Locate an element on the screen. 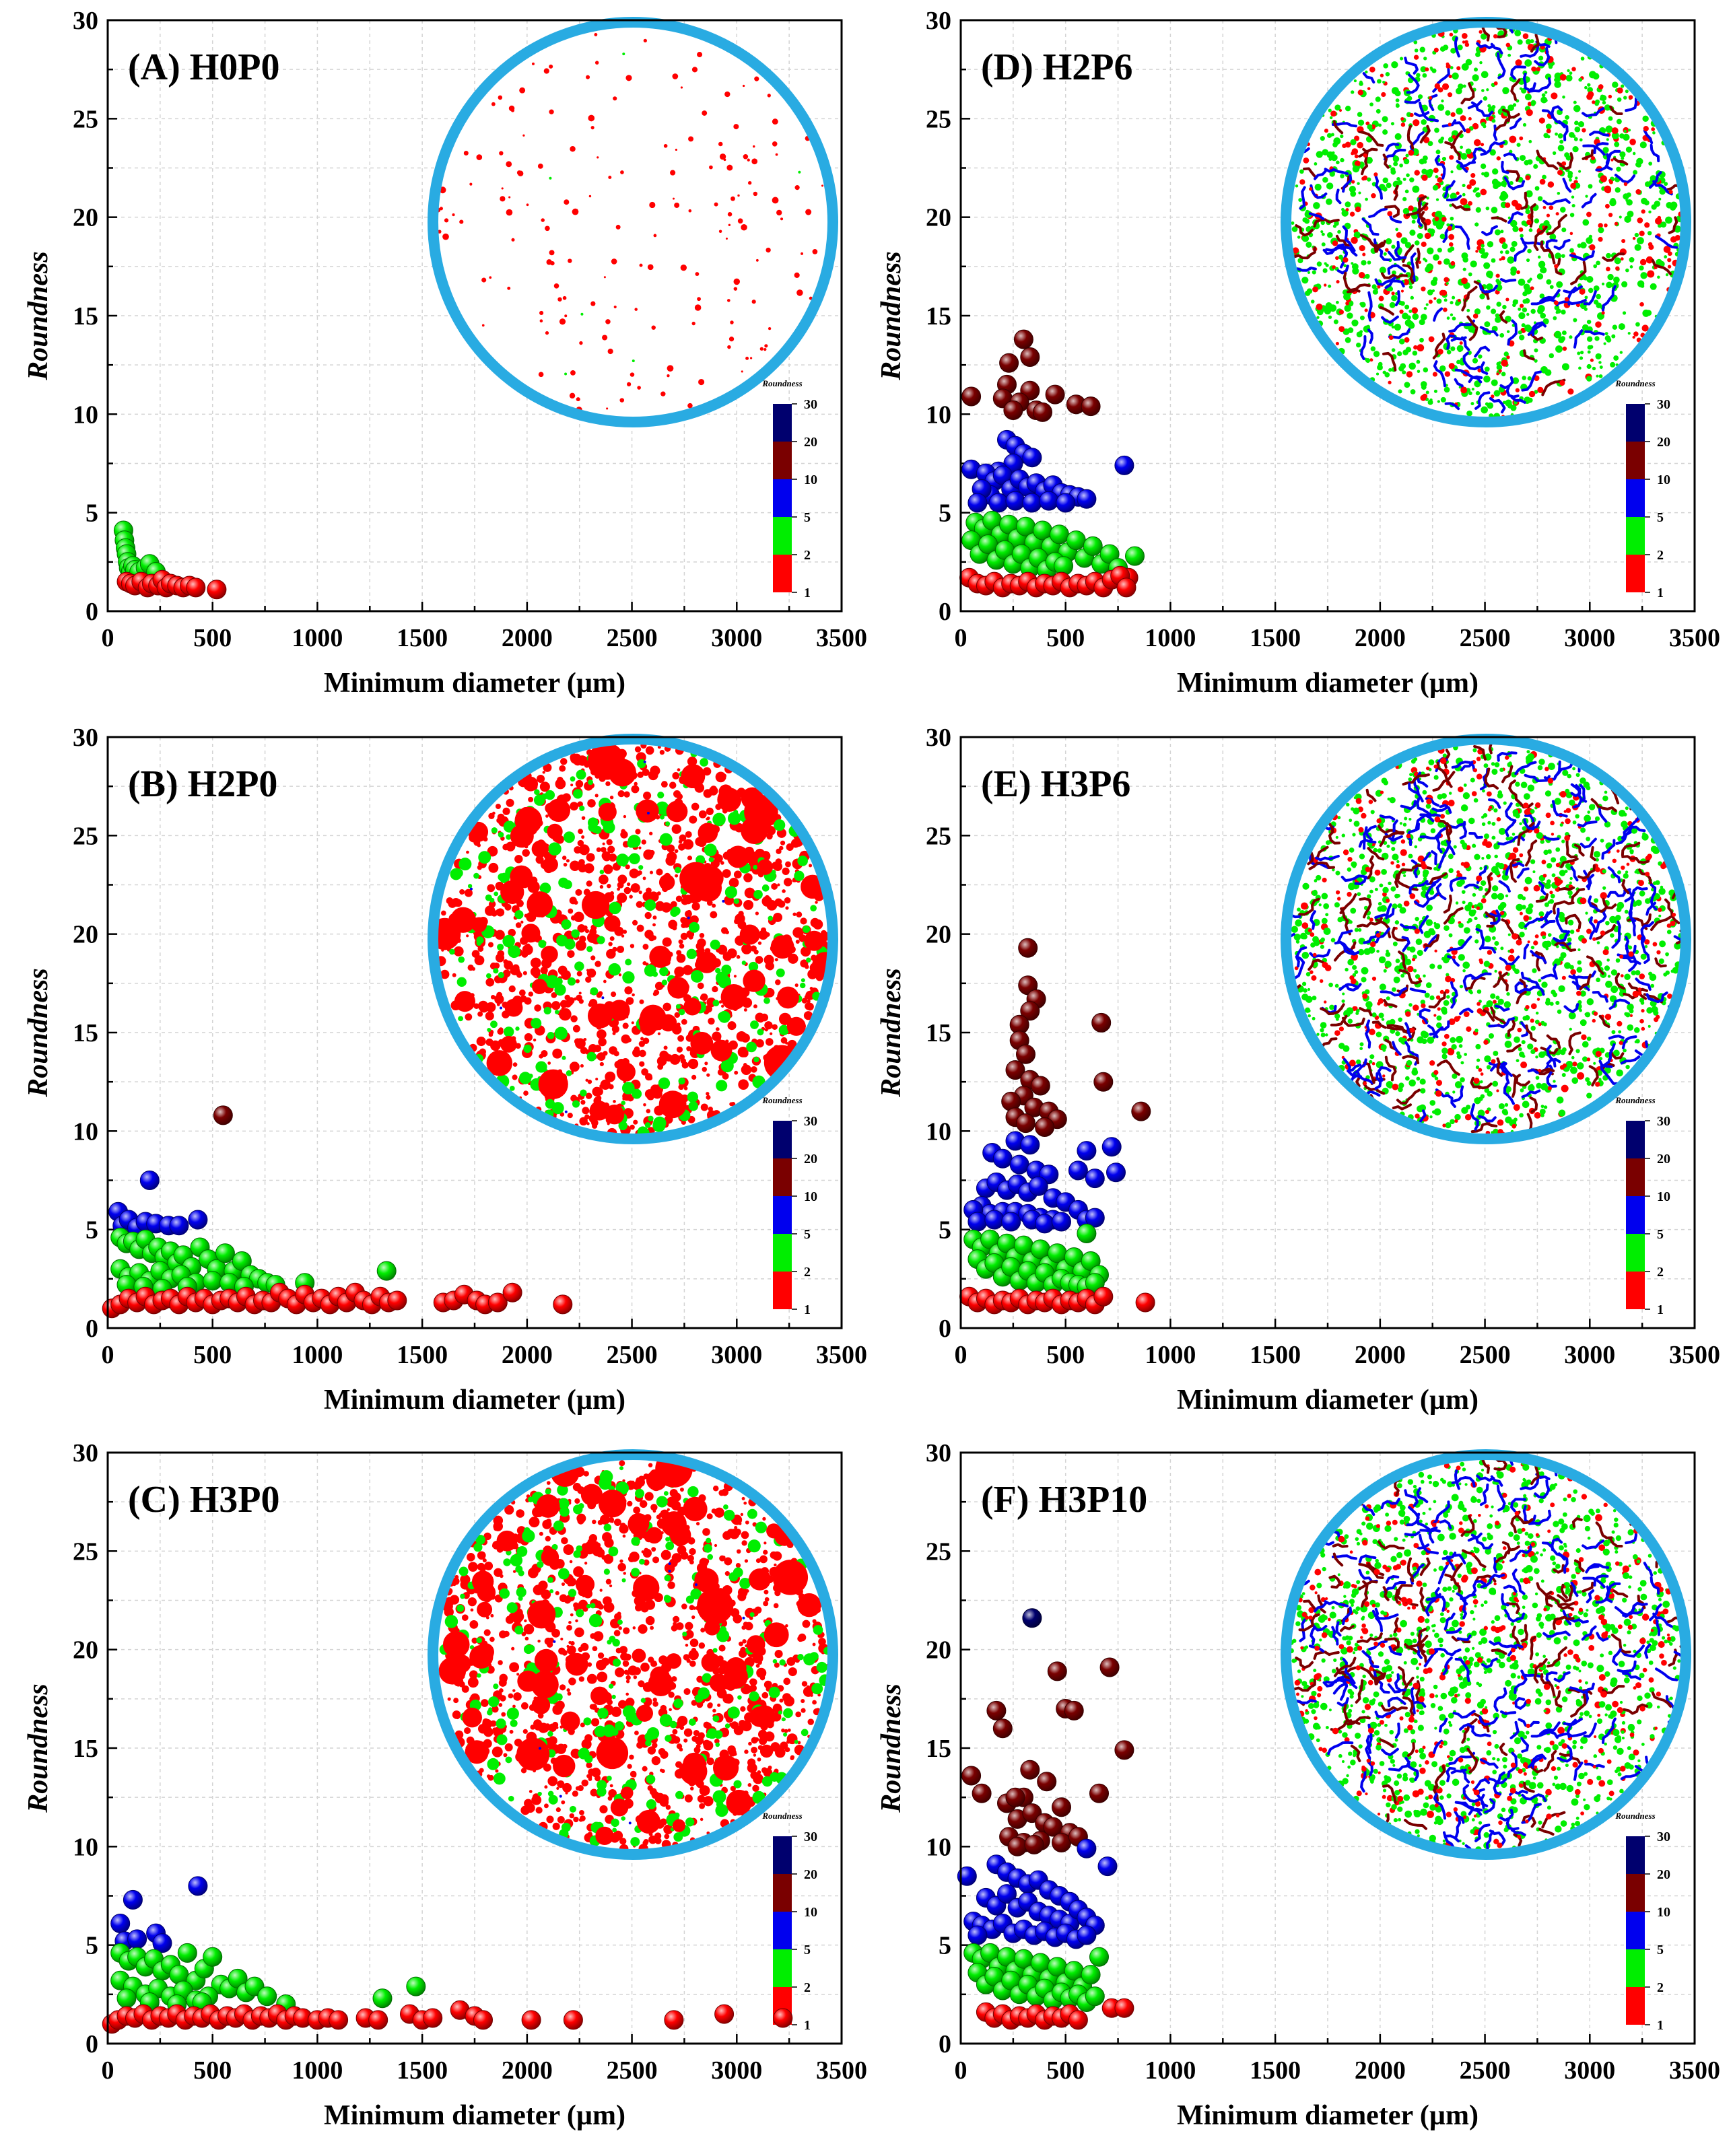 The image size is (1733, 2156). y-tick-label: 10 is located at coordinates (85, 1847).